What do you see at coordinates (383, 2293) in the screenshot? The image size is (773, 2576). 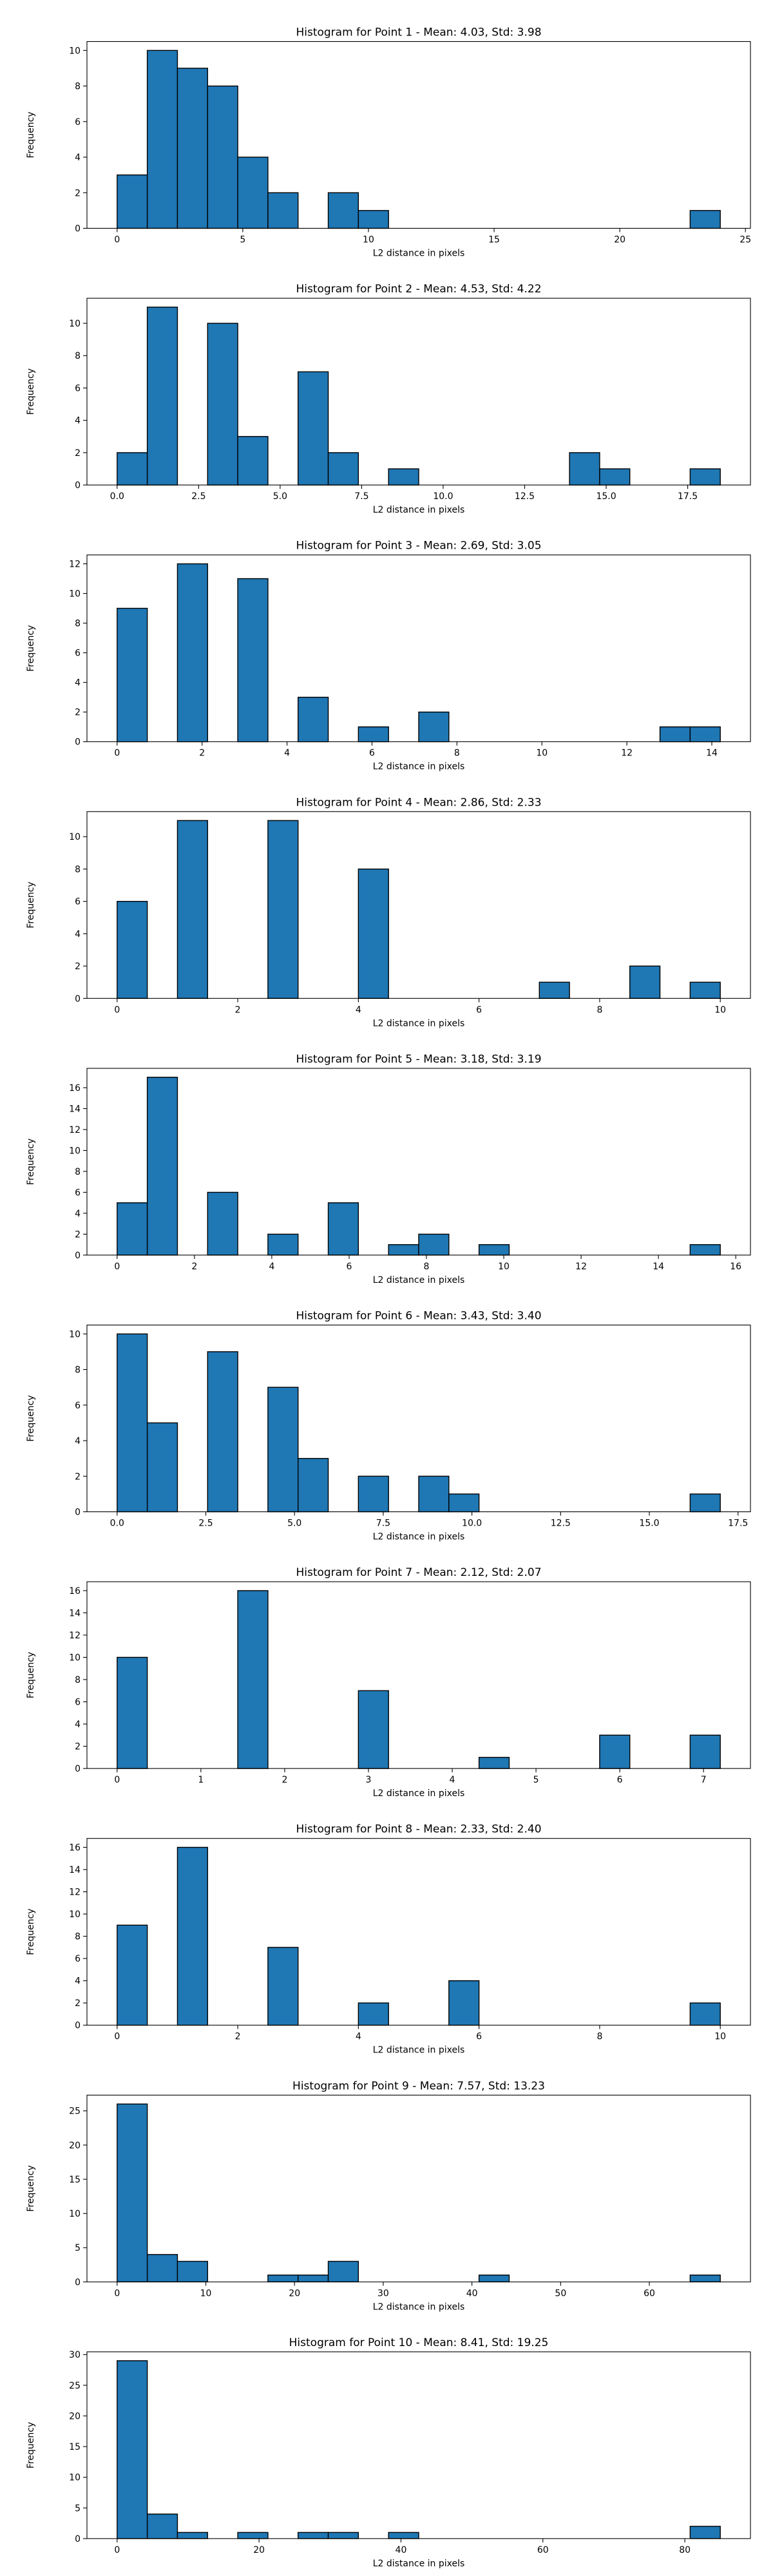 I see `x-tick-label: 30` at bounding box center [383, 2293].